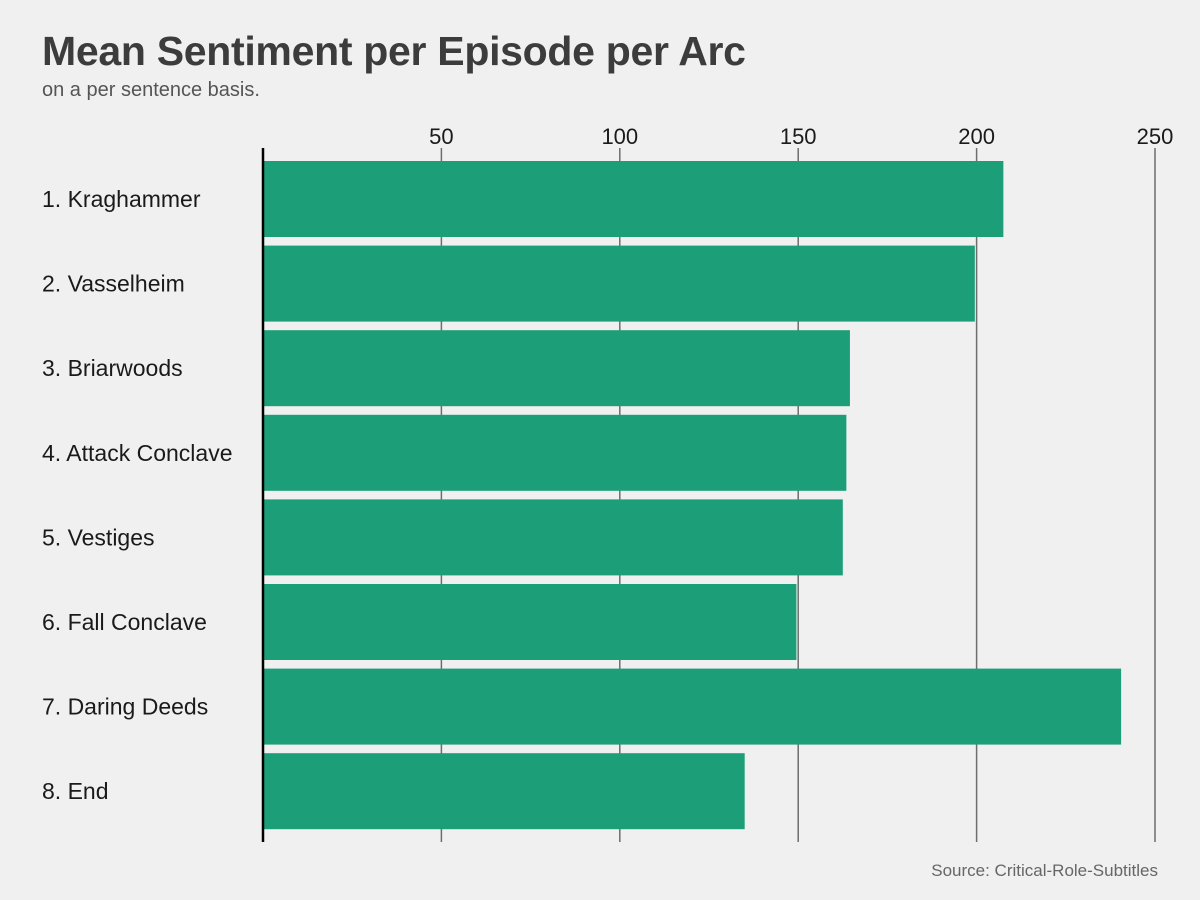 The width and height of the screenshot is (1200, 900). What do you see at coordinates (98, 537) in the screenshot?
I see `category-label: 5. Vestiges` at bounding box center [98, 537].